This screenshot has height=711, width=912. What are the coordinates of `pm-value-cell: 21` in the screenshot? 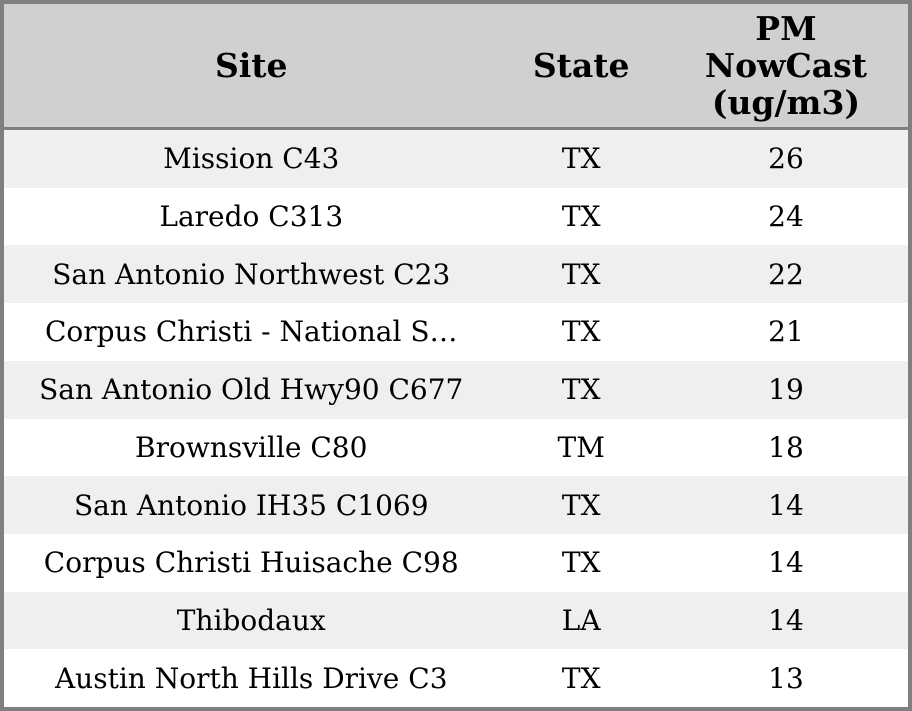 It's located at (786, 332).